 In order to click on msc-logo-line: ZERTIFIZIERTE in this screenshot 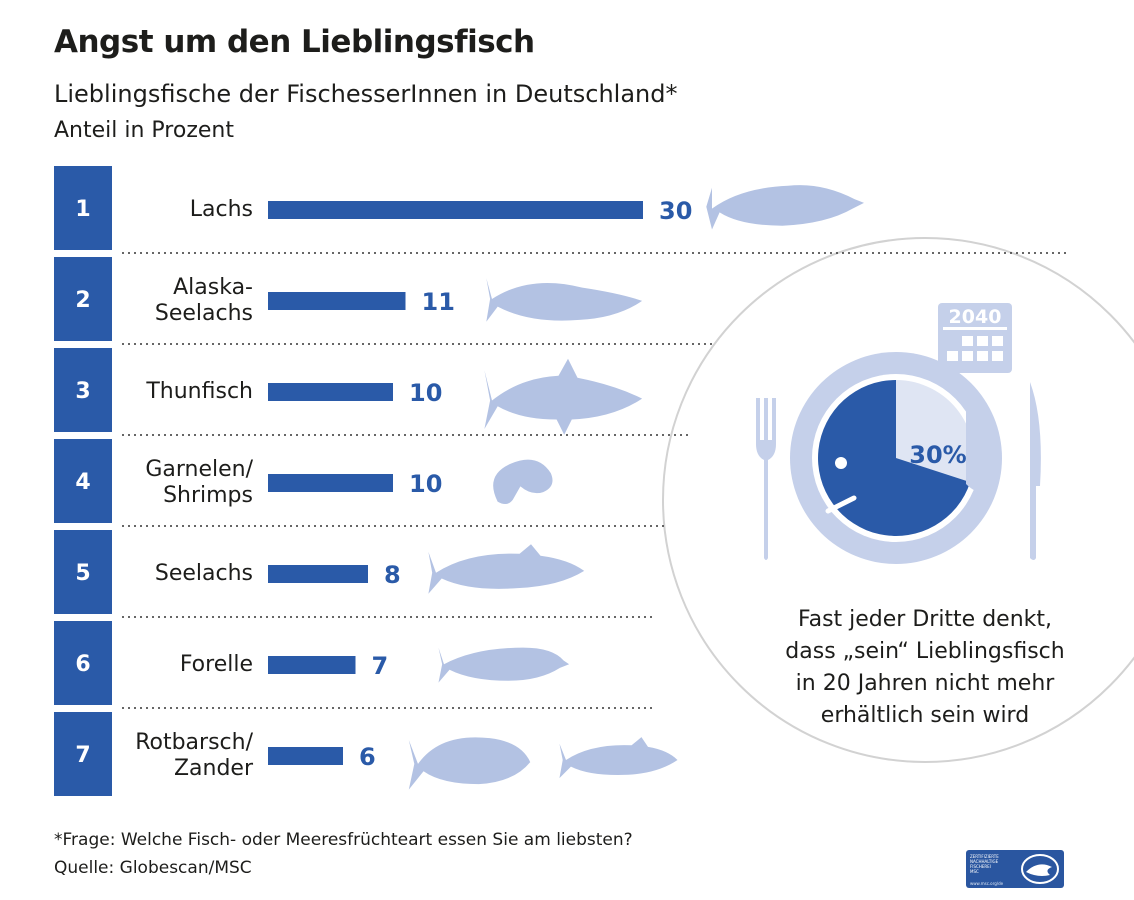, I will do `click(984, 856)`.